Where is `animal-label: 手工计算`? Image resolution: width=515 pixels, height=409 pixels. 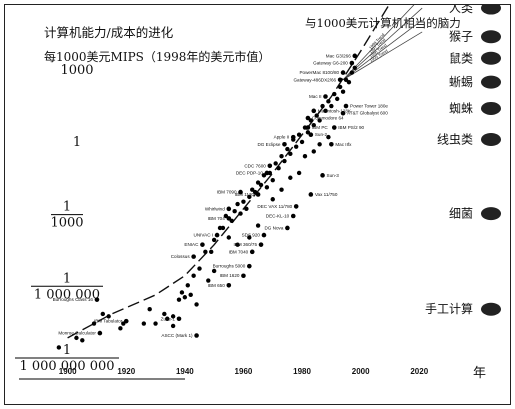
animal-label: 手工计算 is located at coordinates (449, 308).